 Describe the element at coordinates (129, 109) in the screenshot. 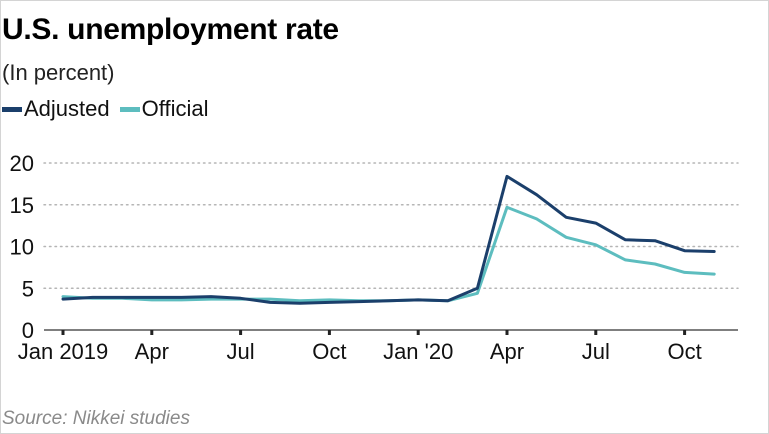

I see `legend-swatch-official` at that location.